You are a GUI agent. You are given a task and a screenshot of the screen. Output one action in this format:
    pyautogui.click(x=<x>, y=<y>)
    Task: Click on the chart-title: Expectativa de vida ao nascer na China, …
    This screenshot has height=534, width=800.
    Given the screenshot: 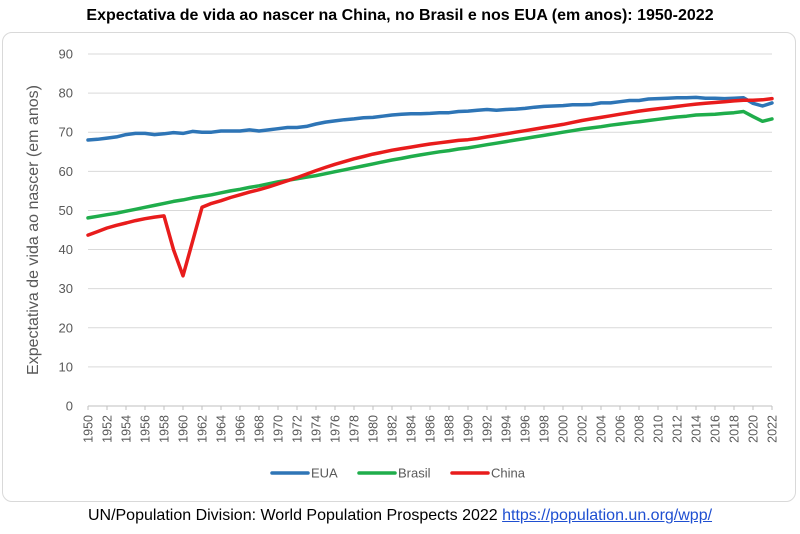 What is the action you would take?
    pyautogui.click(x=400, y=15)
    